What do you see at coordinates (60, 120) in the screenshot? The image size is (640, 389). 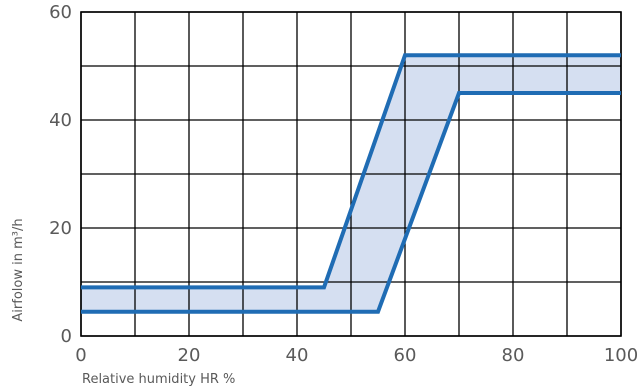 I see `y-tick-label: 40` at bounding box center [60, 120].